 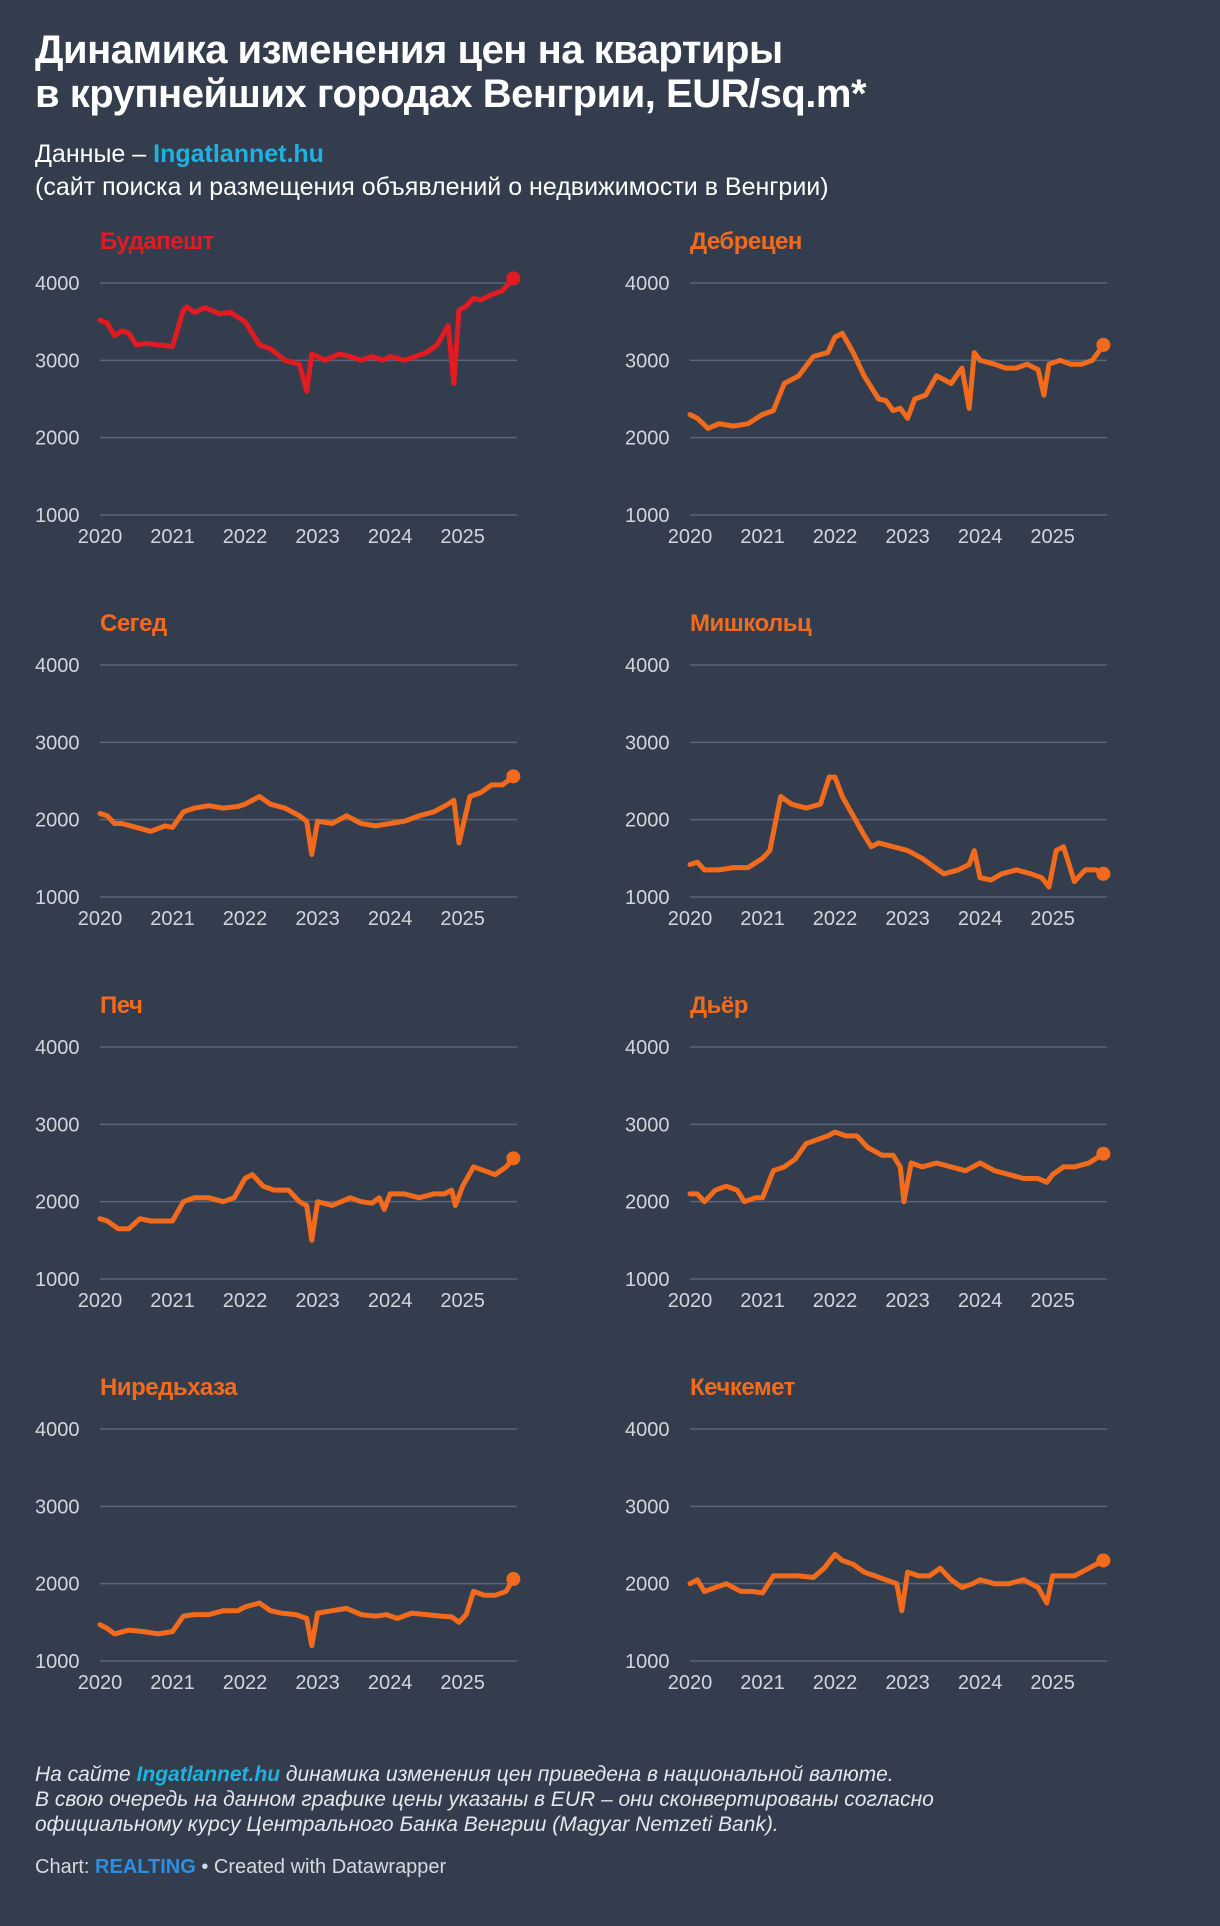 I want to click on series-line-будапешт, so click(x=306, y=334).